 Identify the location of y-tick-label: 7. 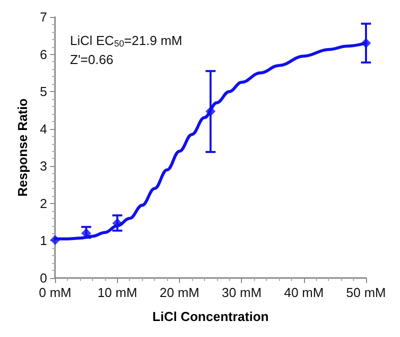
(44, 17).